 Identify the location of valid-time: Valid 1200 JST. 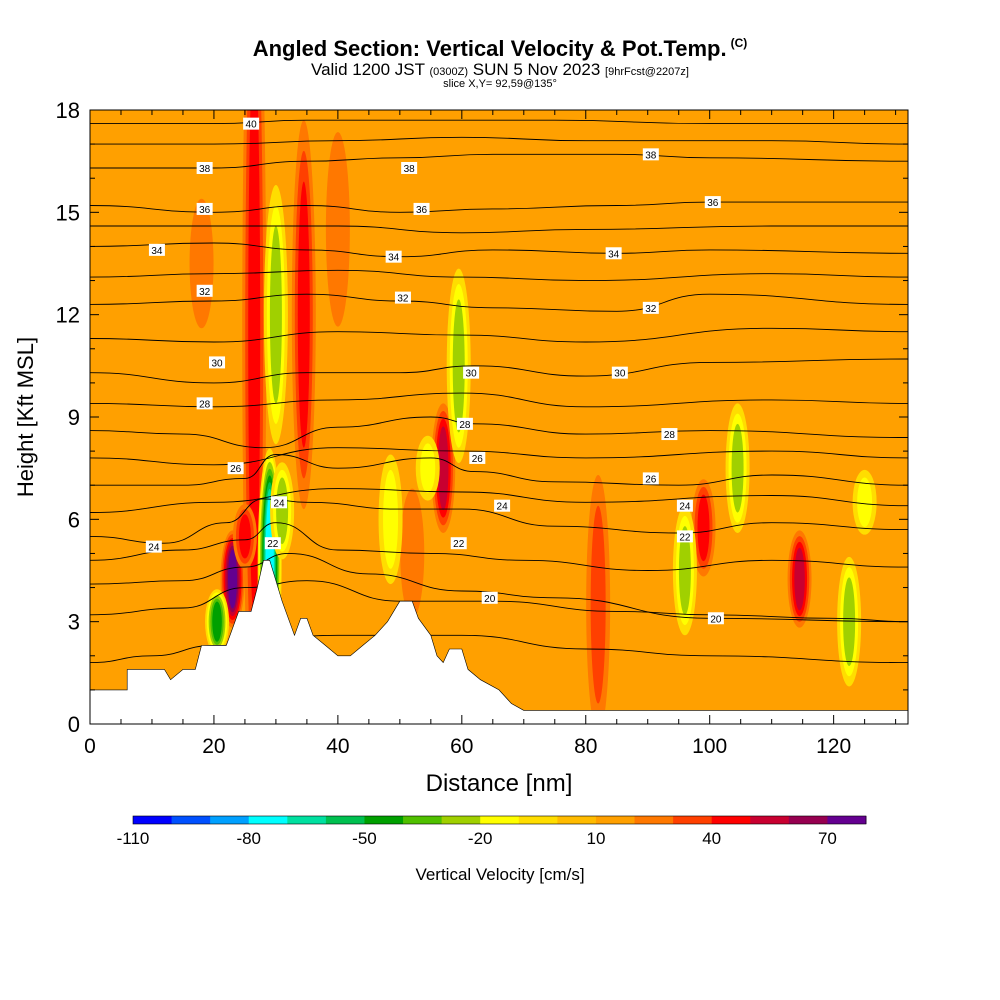
(368, 69).